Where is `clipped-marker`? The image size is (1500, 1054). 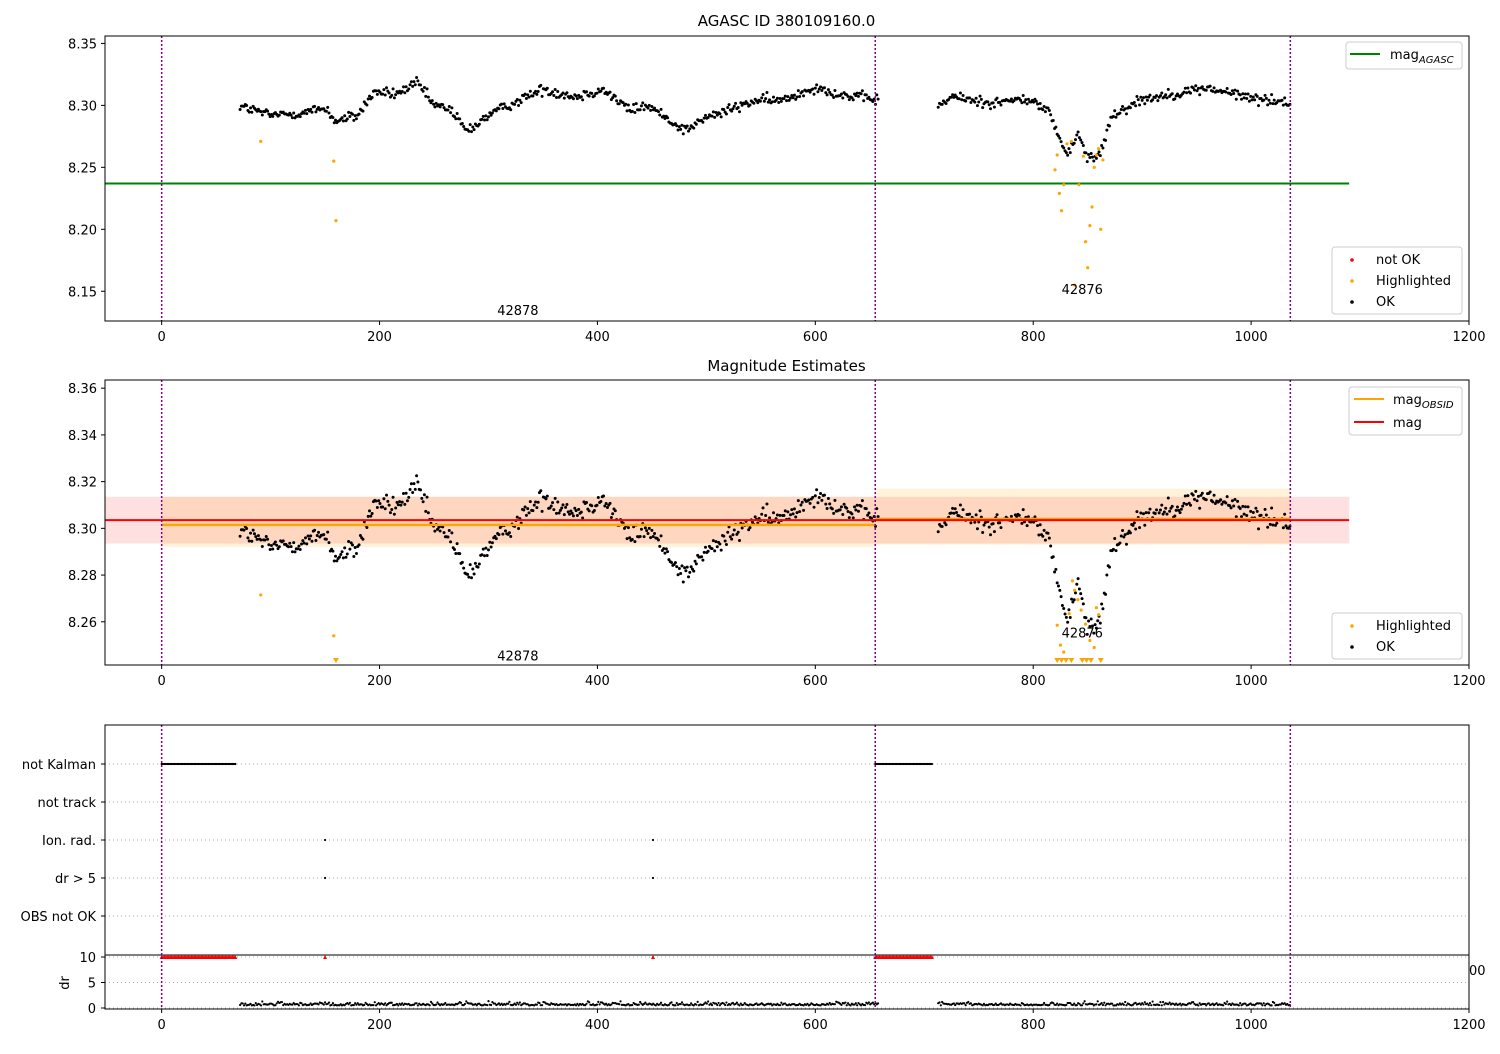 clipped-marker is located at coordinates (1061, 660).